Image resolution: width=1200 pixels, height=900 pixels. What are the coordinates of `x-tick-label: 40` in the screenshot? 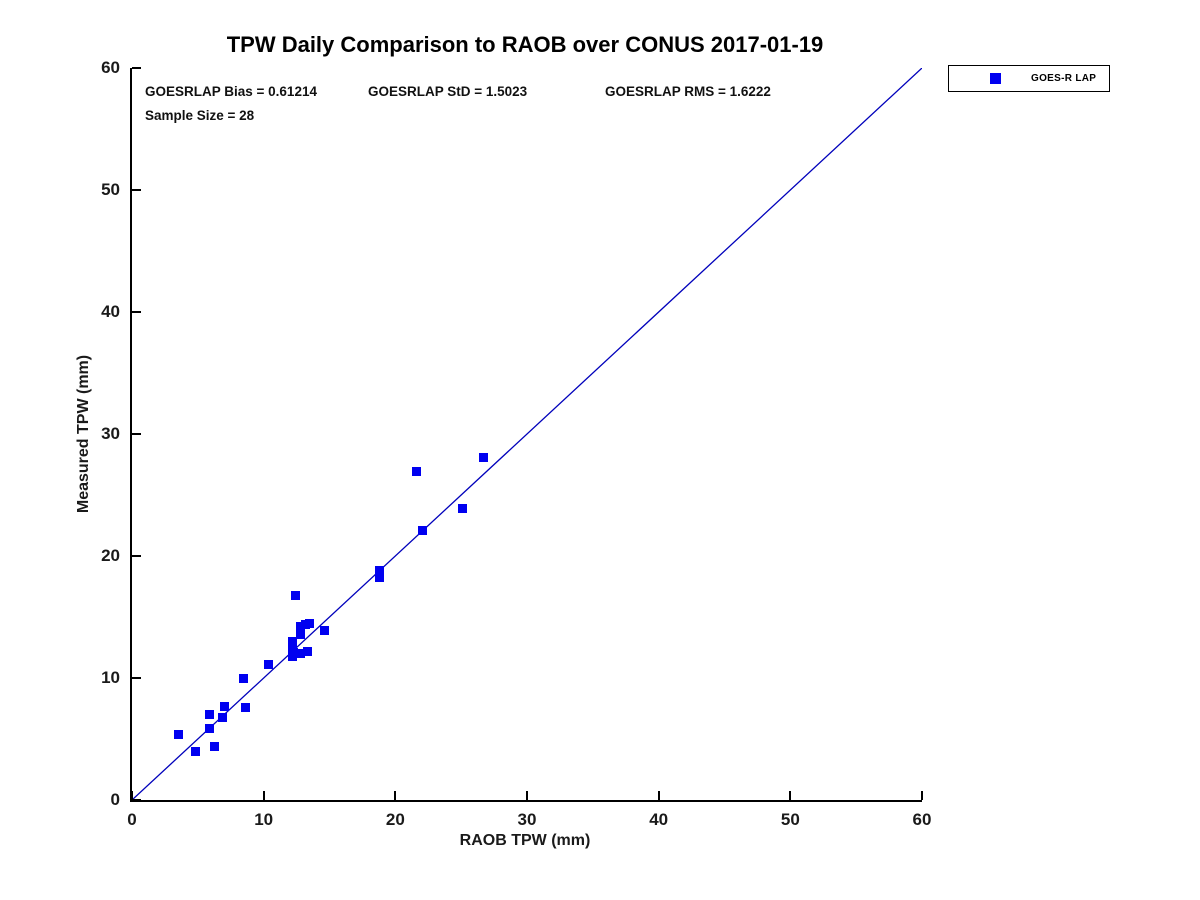 It's located at (659, 819).